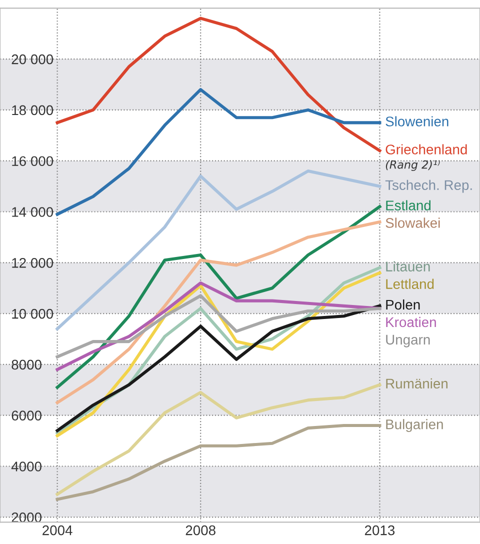 The height and width of the screenshot is (544, 480). What do you see at coordinates (27, 415) in the screenshot?
I see `y-tick-label: 6000` at bounding box center [27, 415].